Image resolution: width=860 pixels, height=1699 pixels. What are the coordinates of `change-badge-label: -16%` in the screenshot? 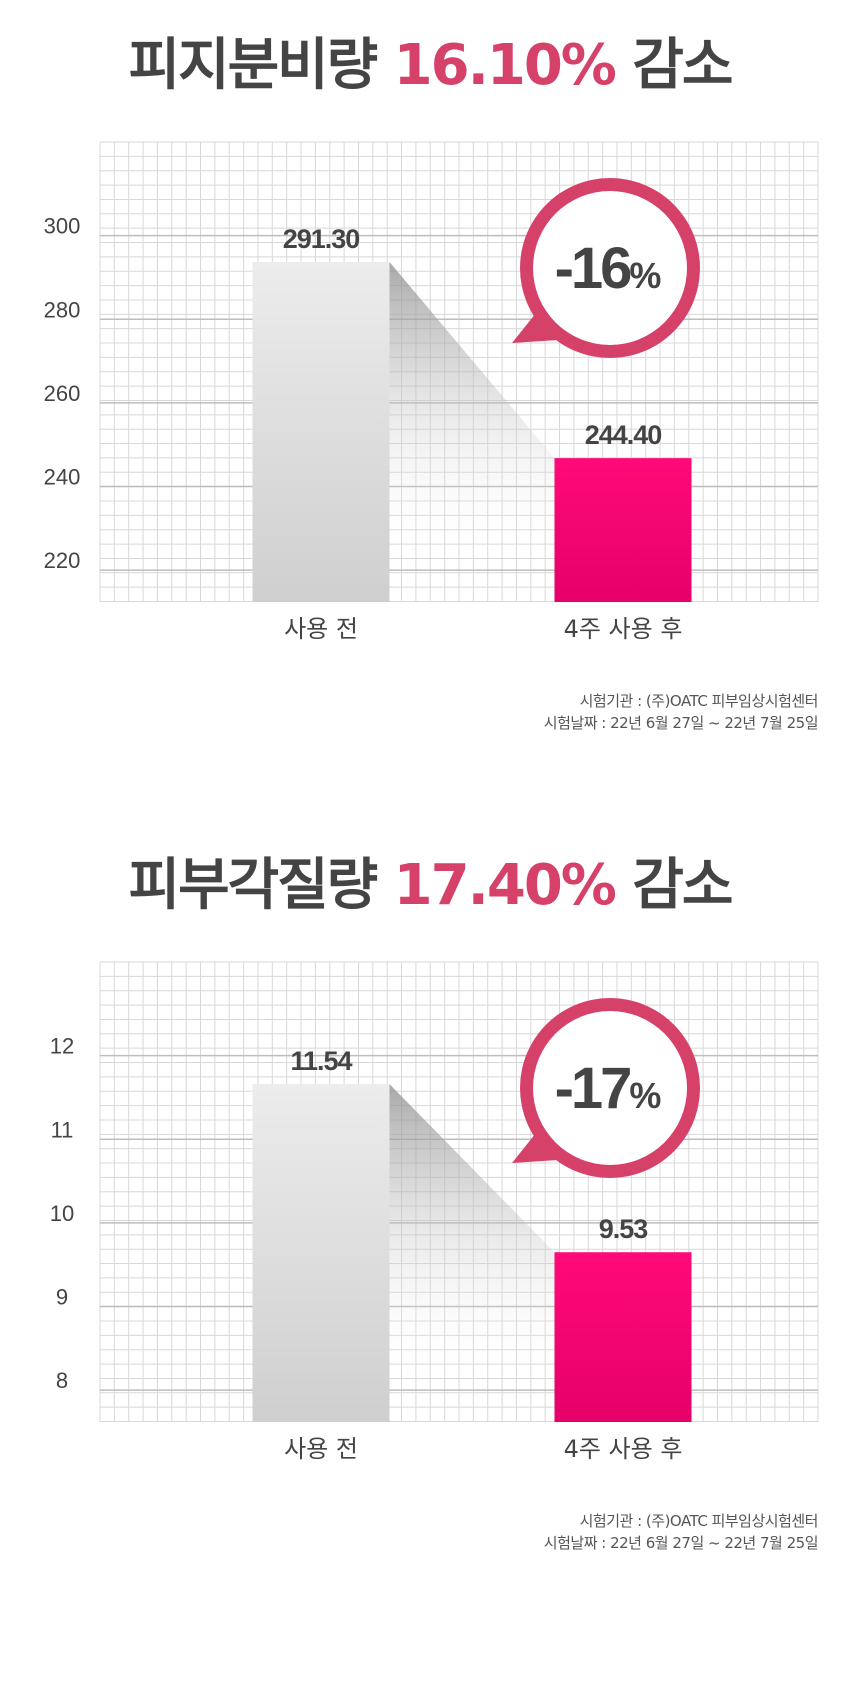 It's located at (608, 268).